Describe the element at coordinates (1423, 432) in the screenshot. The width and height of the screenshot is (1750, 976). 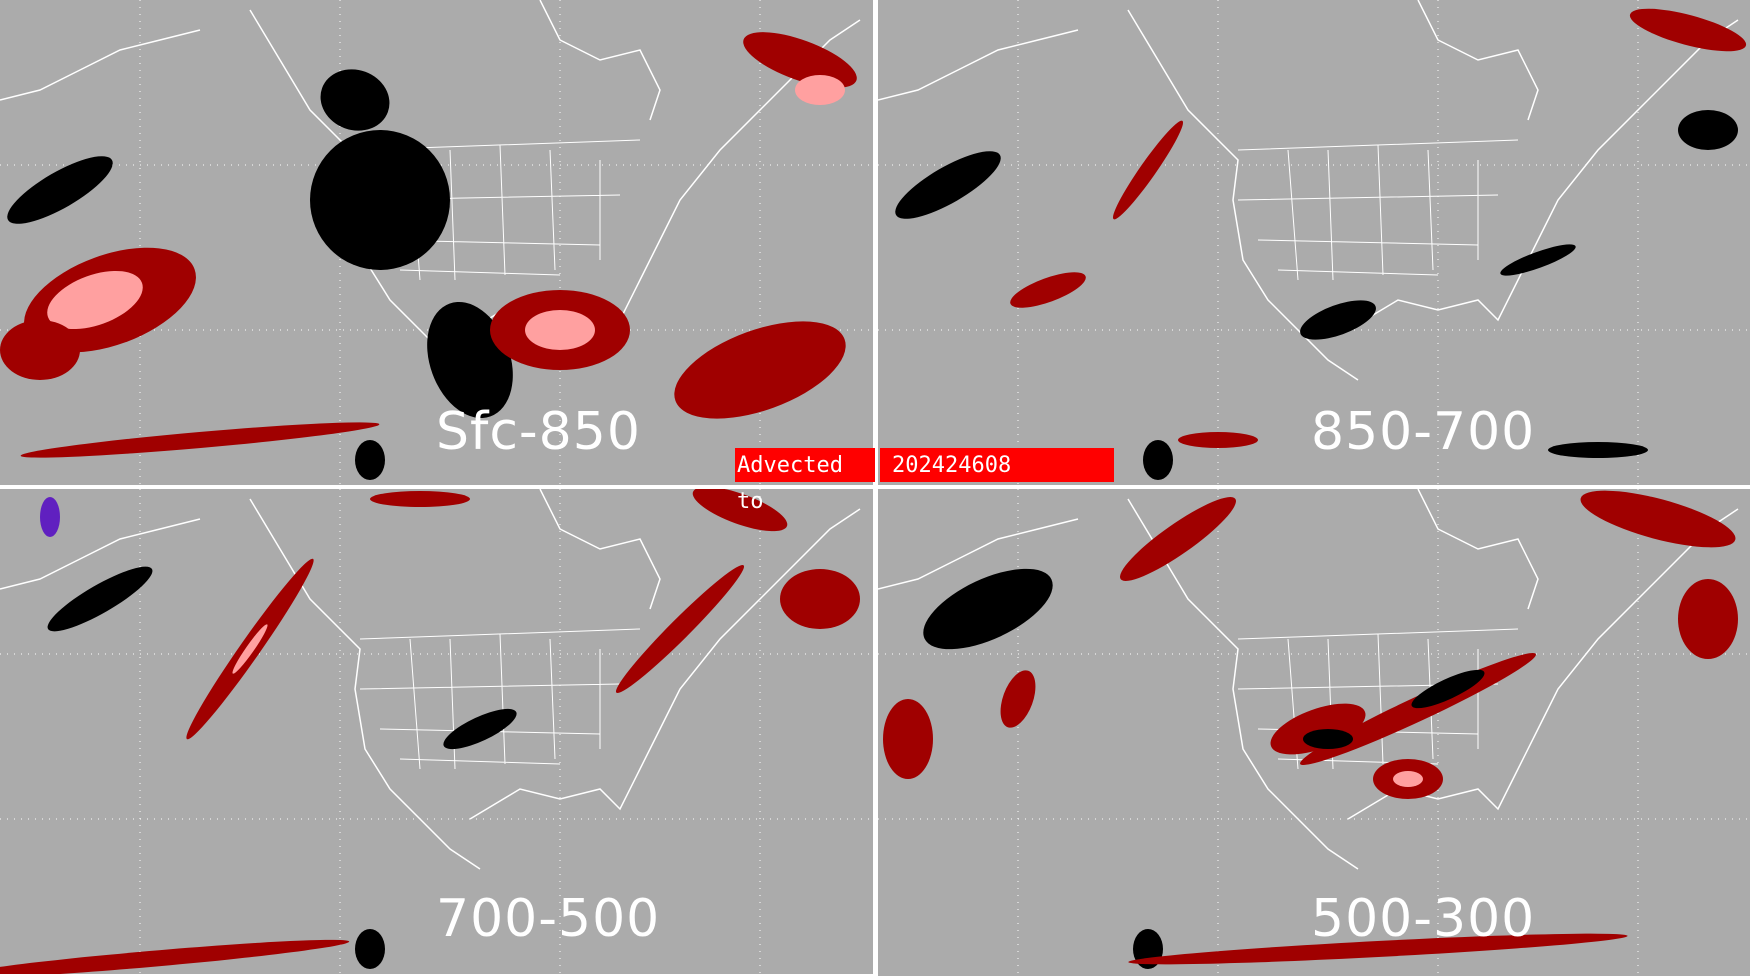
I see `panel-label: 850-700` at that location.